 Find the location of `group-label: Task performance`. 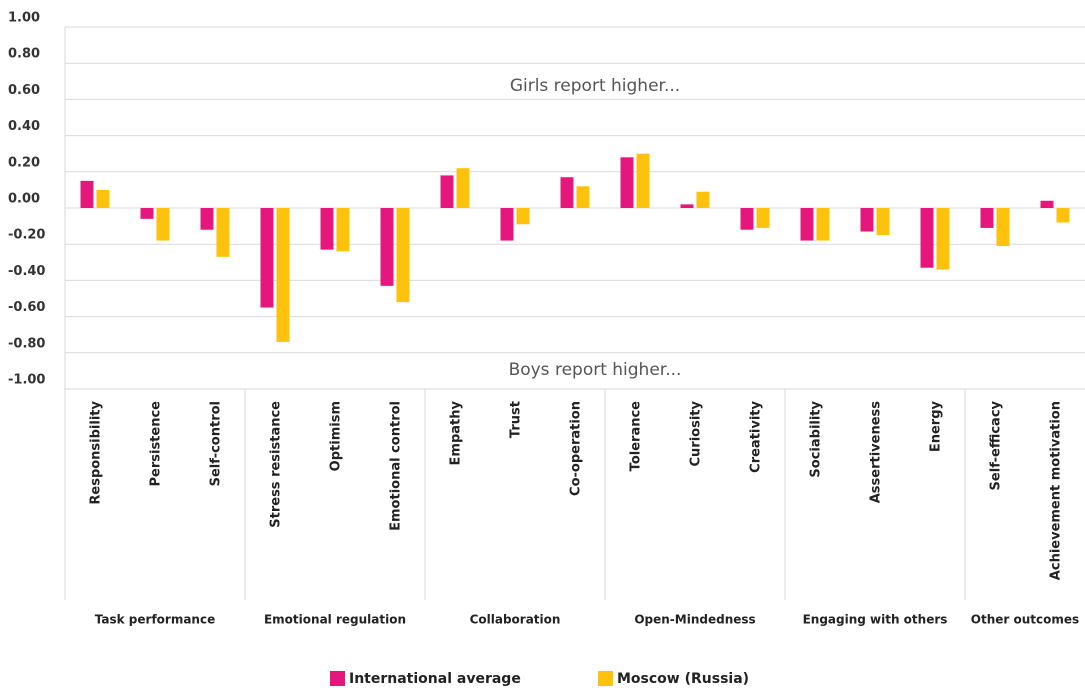

group-label: Task performance is located at coordinates (155, 620).